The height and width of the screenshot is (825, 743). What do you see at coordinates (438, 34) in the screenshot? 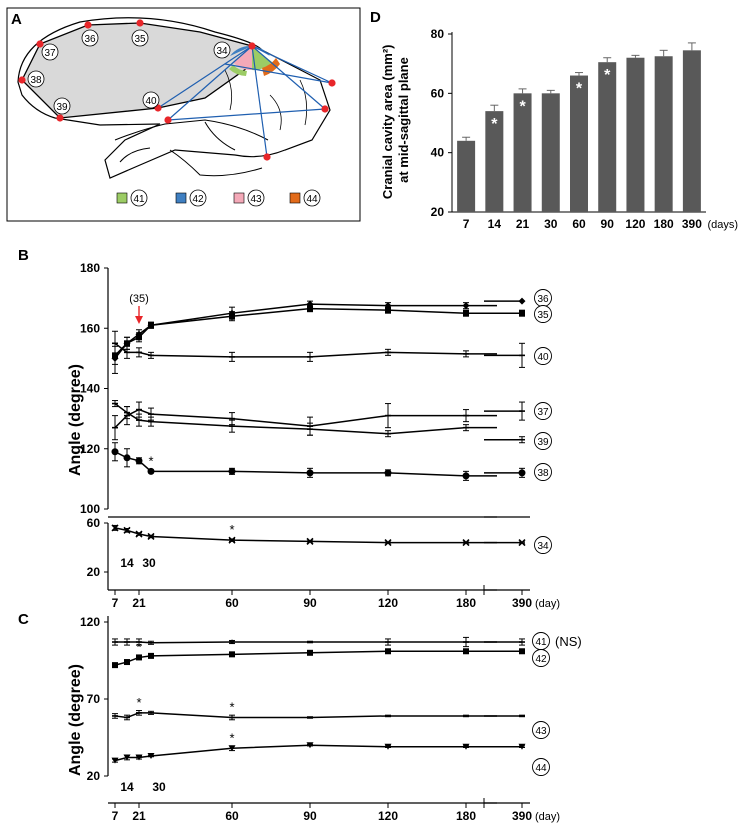
I see `d-y-tick-label: 80` at bounding box center [438, 34].